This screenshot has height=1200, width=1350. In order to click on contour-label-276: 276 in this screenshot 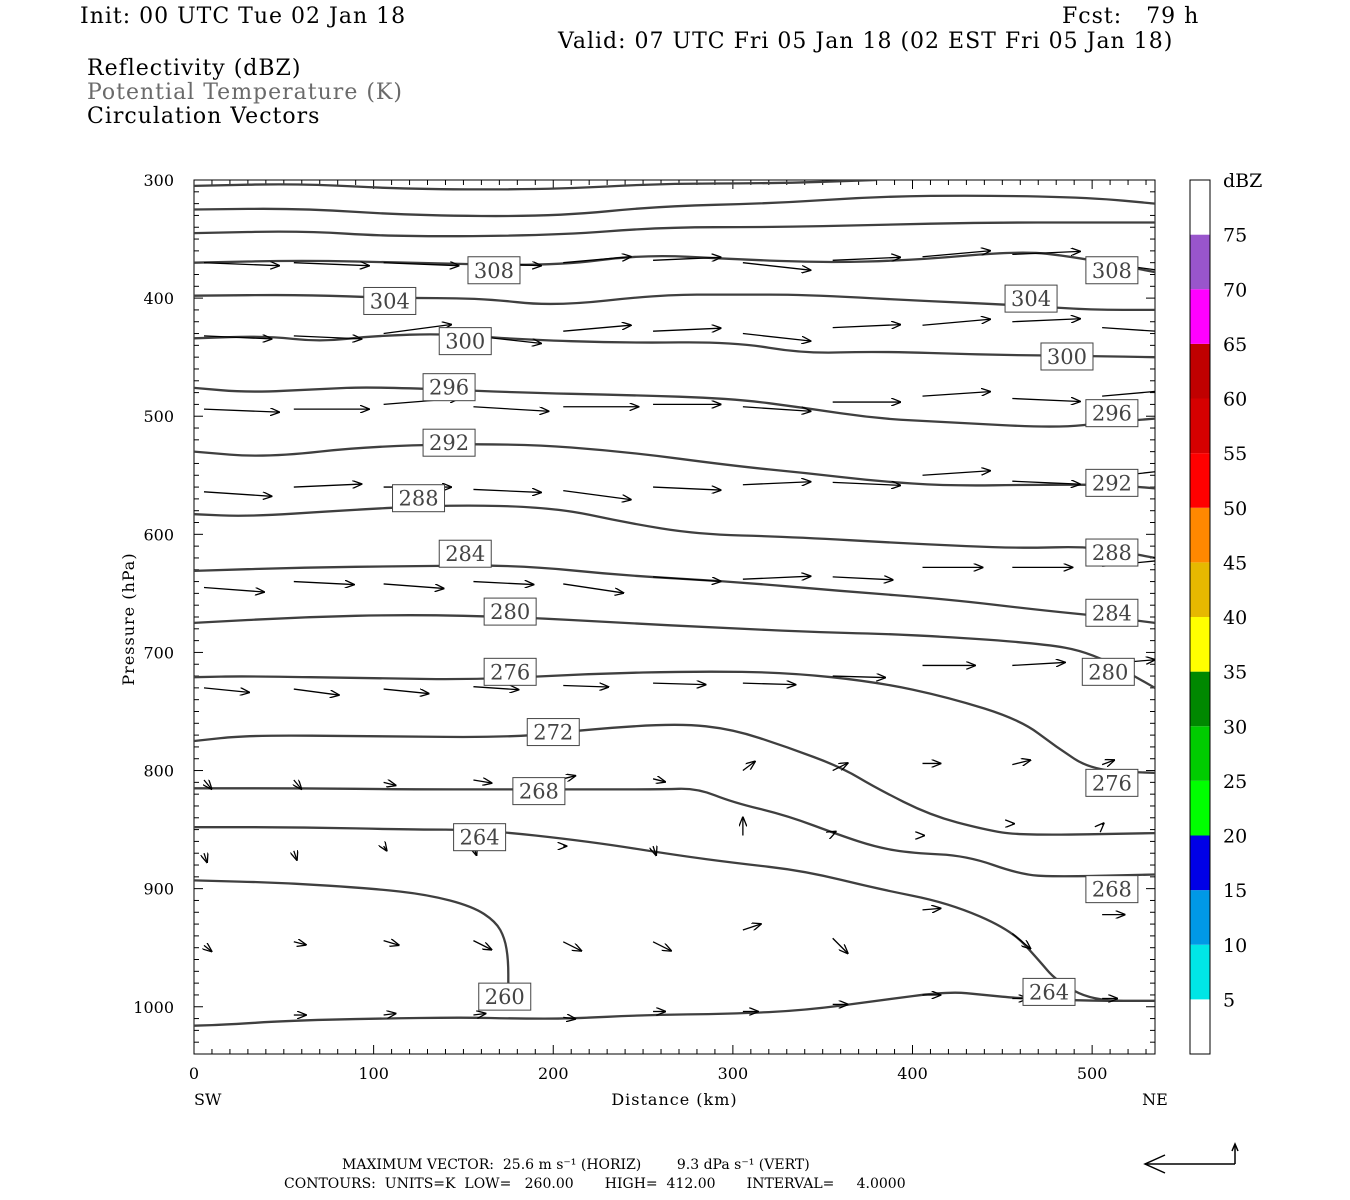, I will do `click(510, 671)`.